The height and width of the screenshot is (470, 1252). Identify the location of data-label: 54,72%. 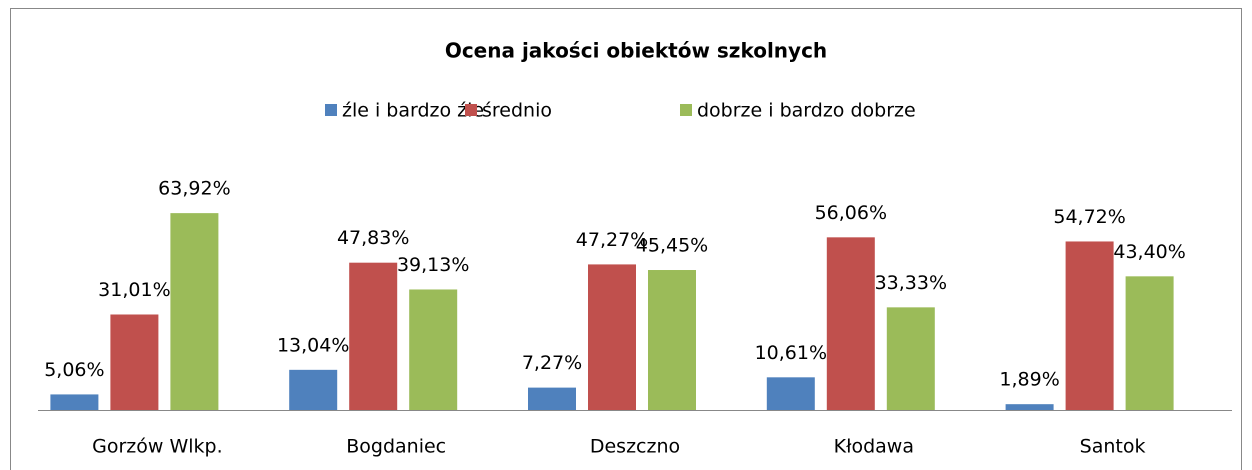
(1089, 217).